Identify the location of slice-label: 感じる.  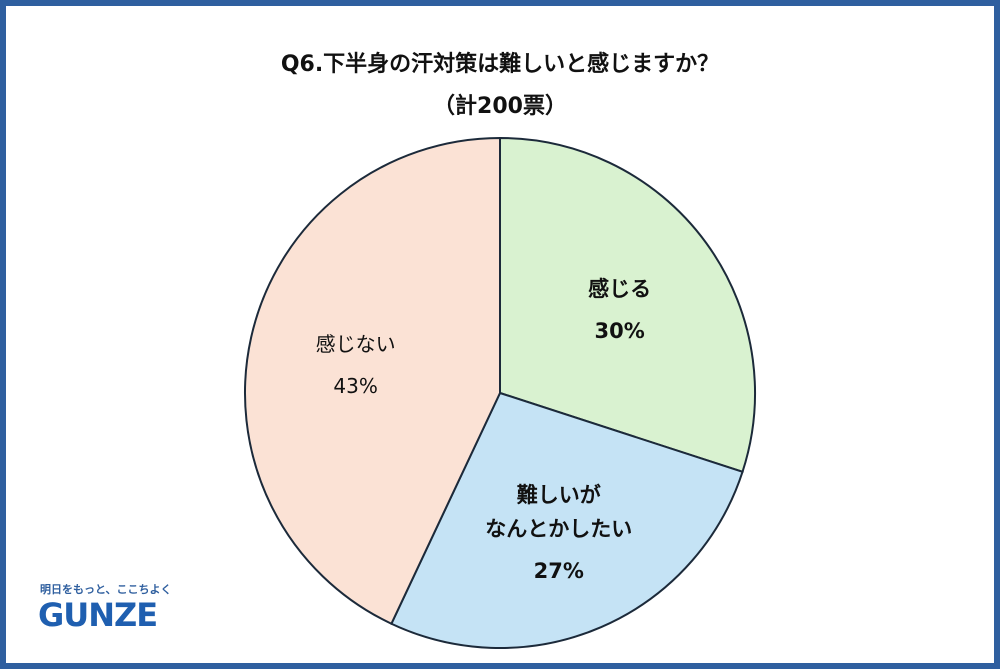
(620, 289).